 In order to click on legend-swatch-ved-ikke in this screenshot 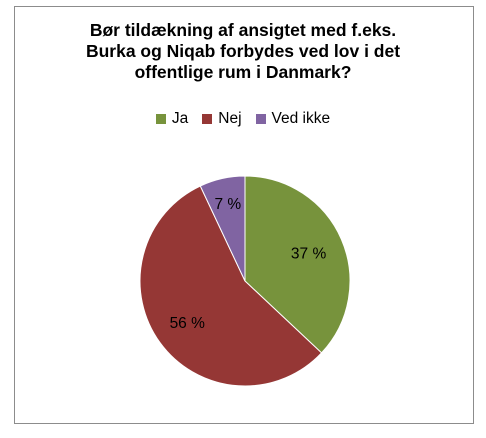, I will do `click(260, 119)`.